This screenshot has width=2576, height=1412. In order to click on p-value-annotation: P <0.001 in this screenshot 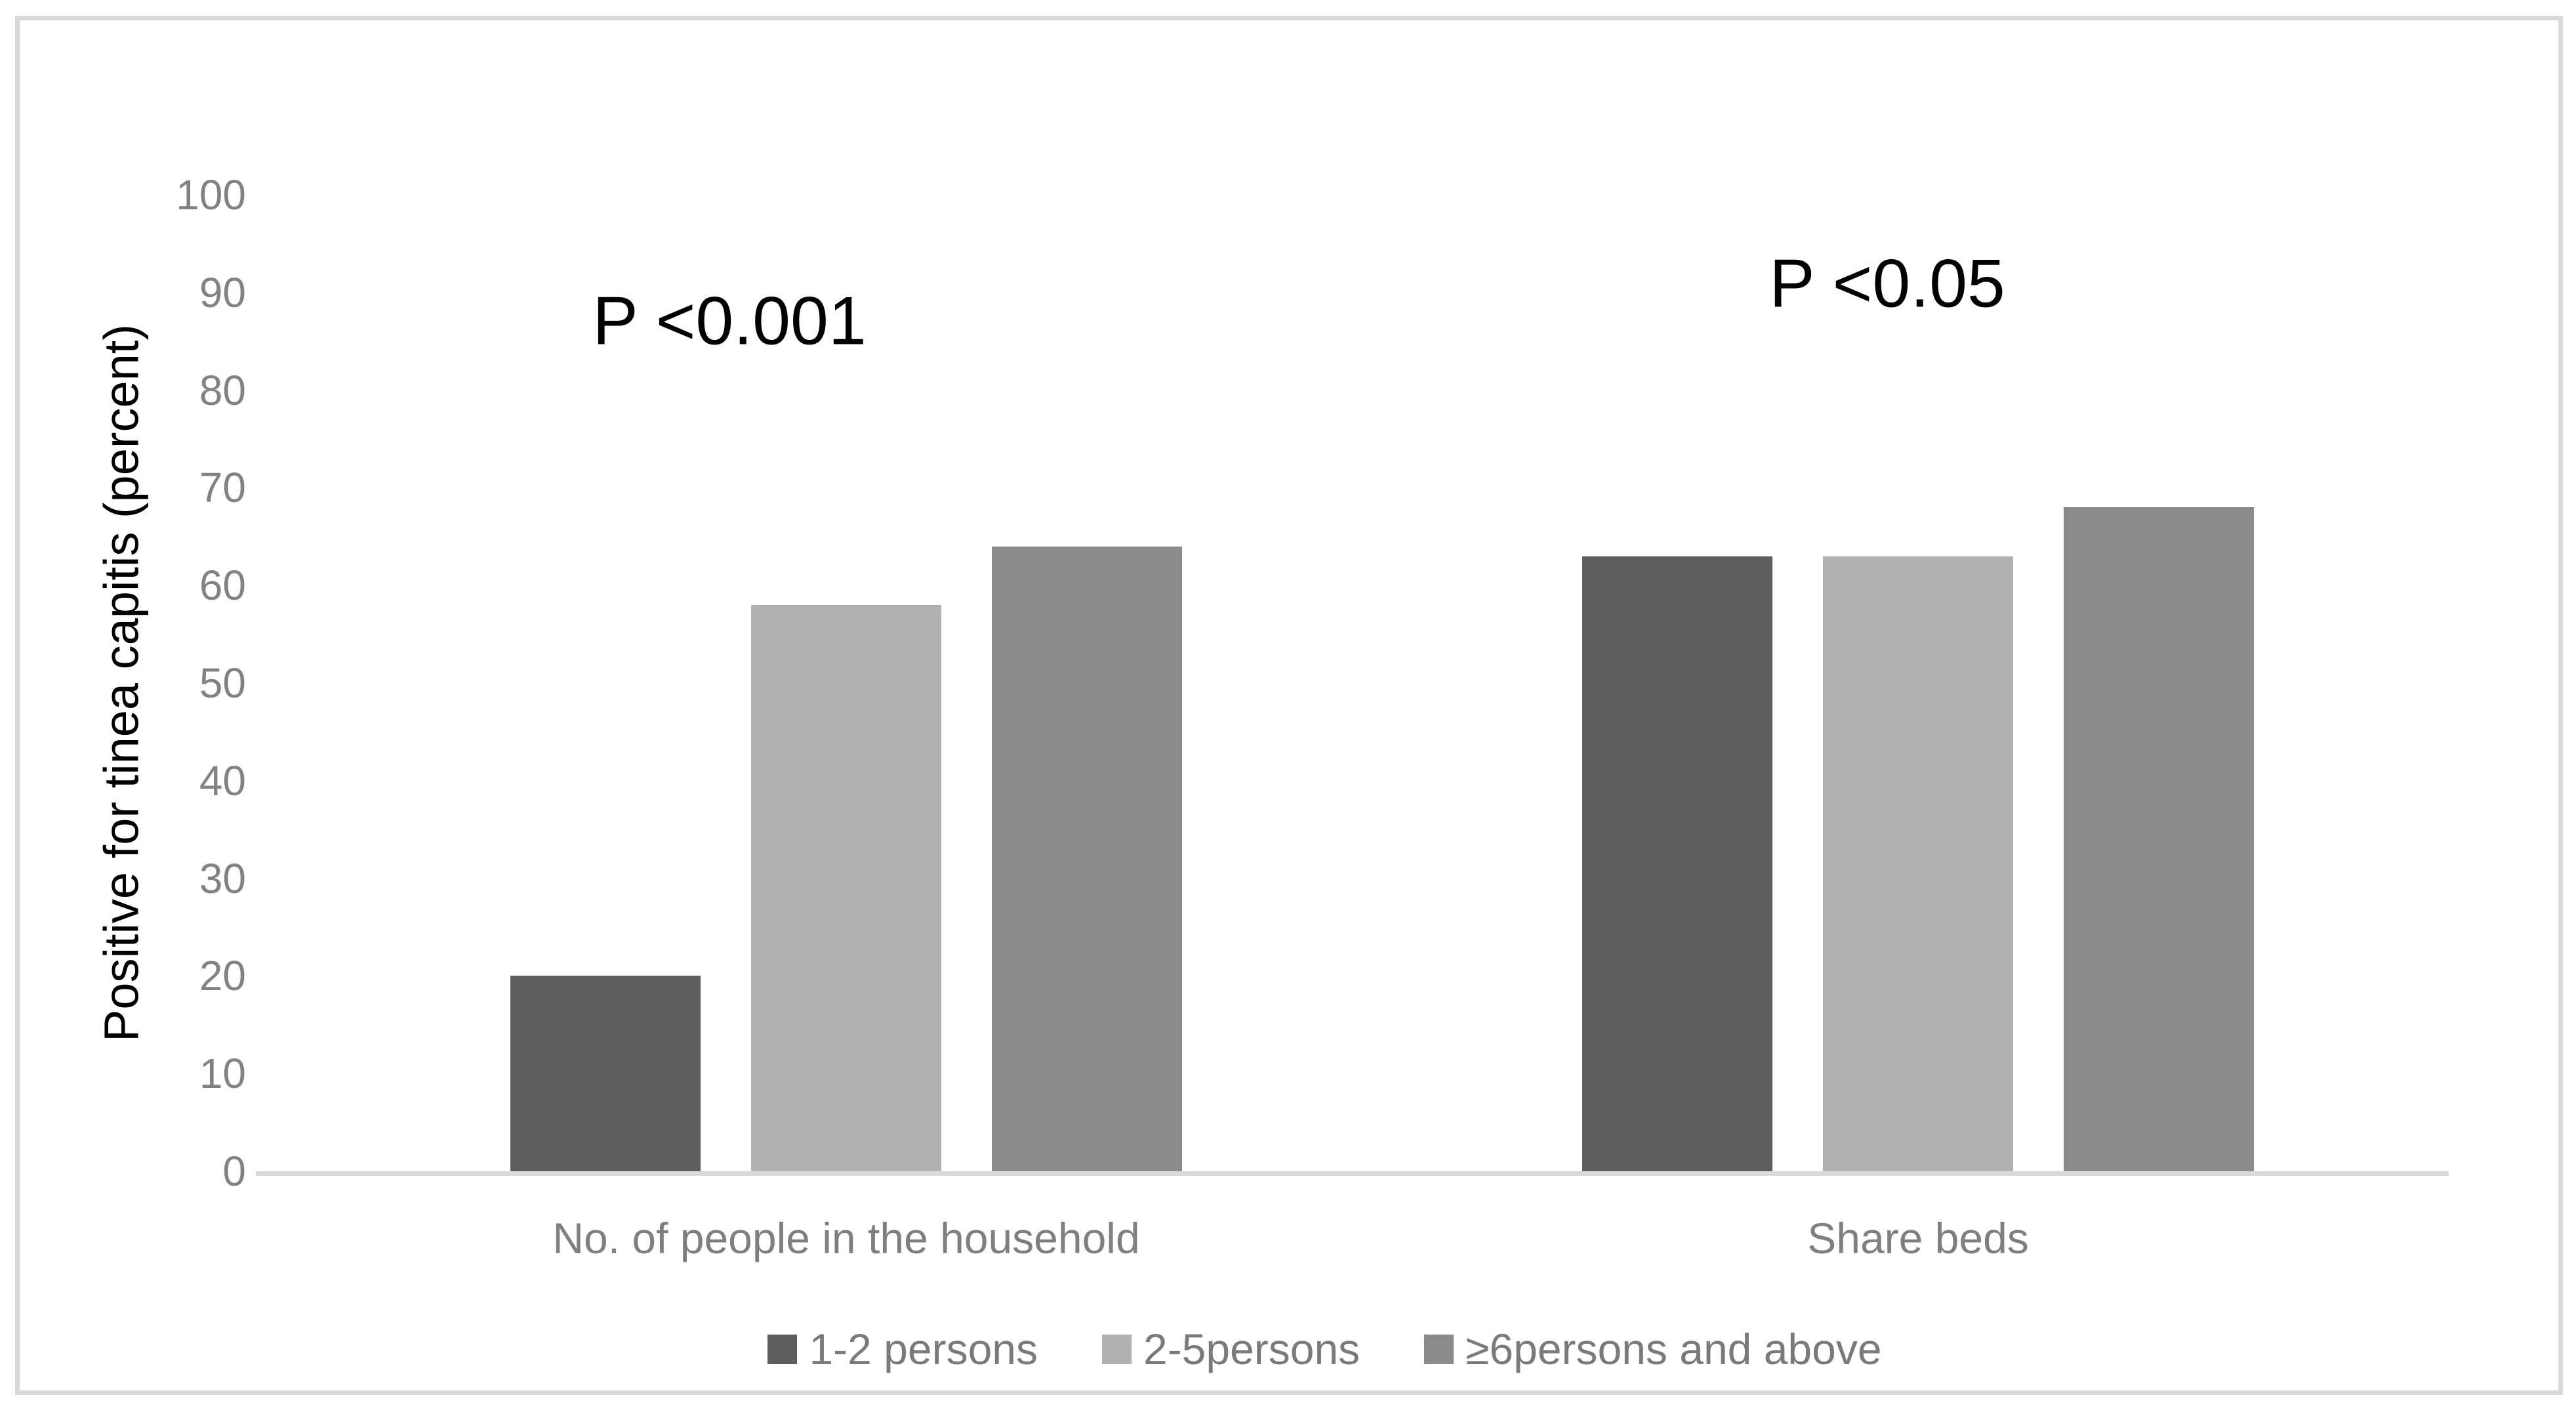, I will do `click(729, 321)`.